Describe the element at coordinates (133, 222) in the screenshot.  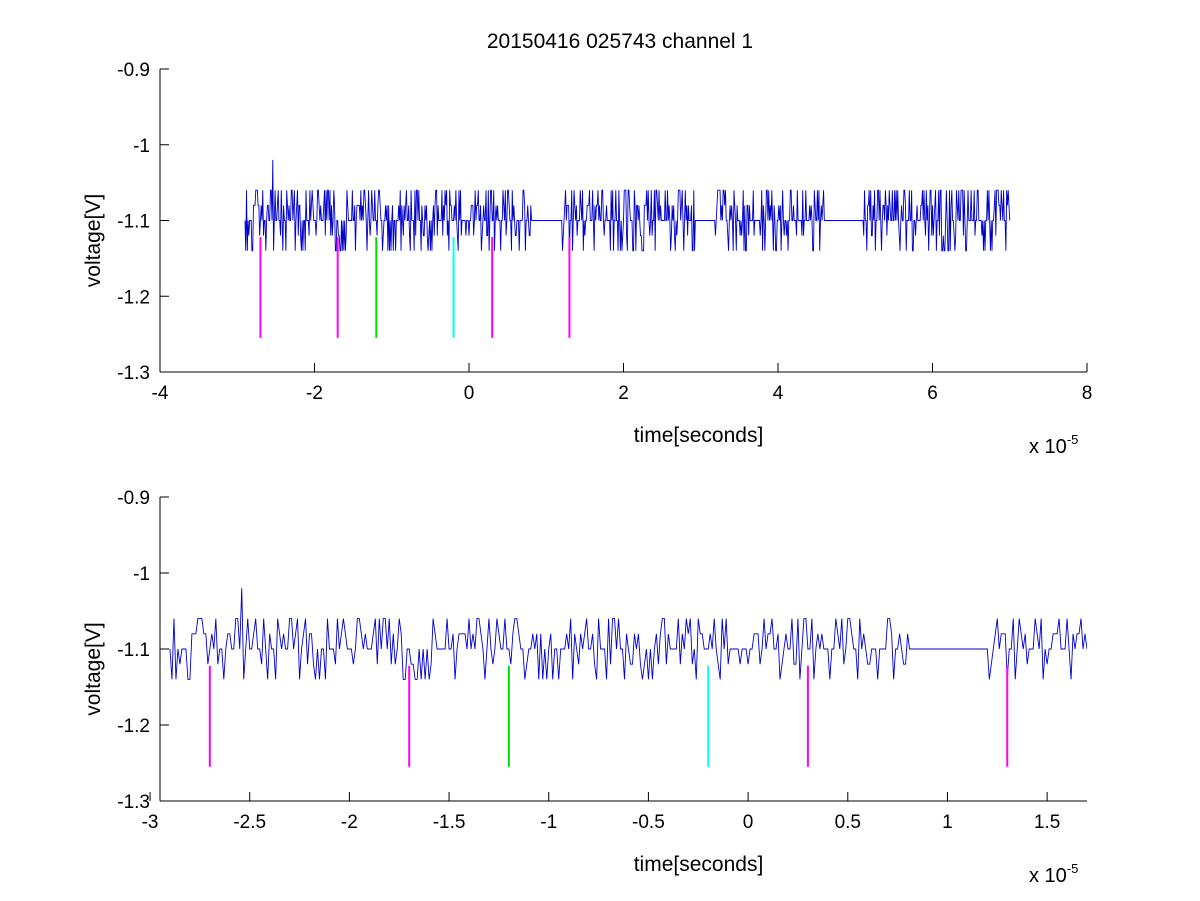
I see `top-y-tick-label: -1.1` at that location.